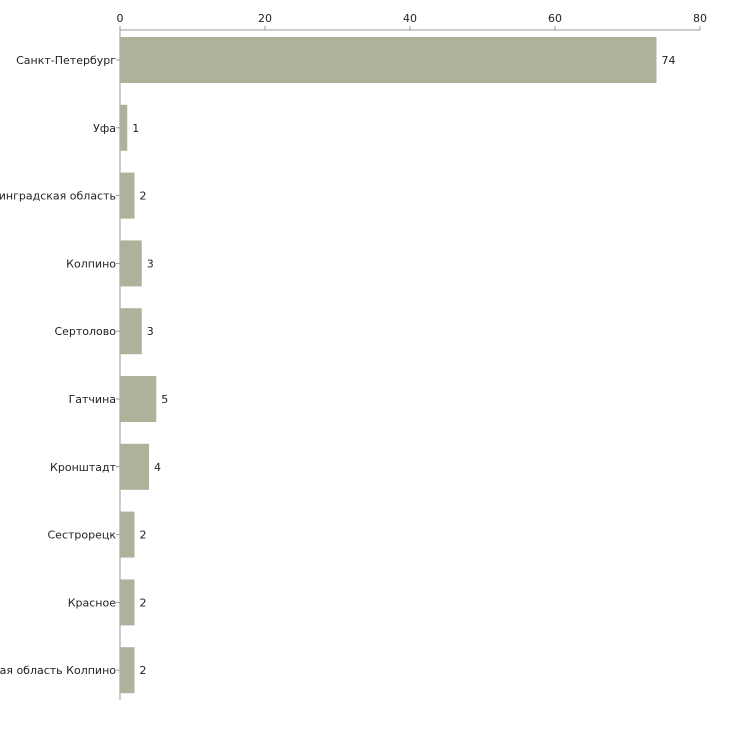  What do you see at coordinates (164, 399) in the screenshot?
I see `data-label: 5` at bounding box center [164, 399].